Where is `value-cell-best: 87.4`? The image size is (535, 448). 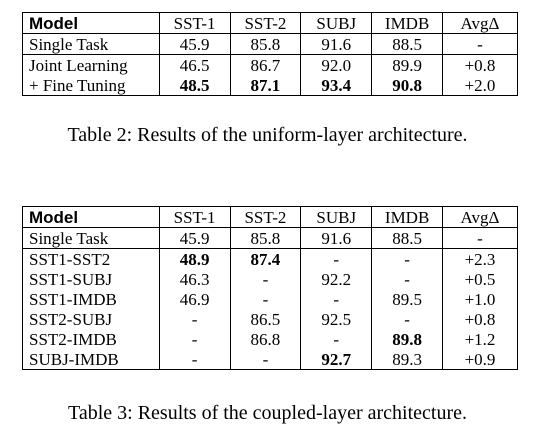 value-cell-best: 87.4 is located at coordinates (265, 258).